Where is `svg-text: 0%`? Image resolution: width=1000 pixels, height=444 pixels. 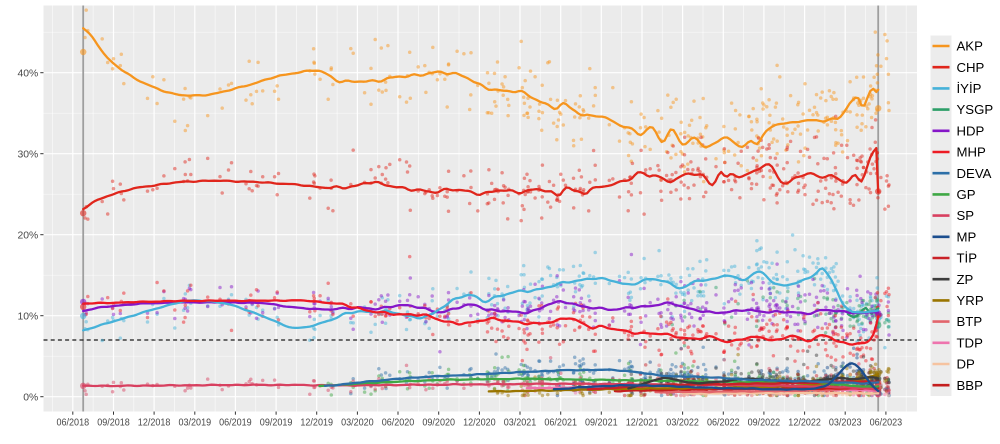 svg-text: 0% is located at coordinates (30, 398).